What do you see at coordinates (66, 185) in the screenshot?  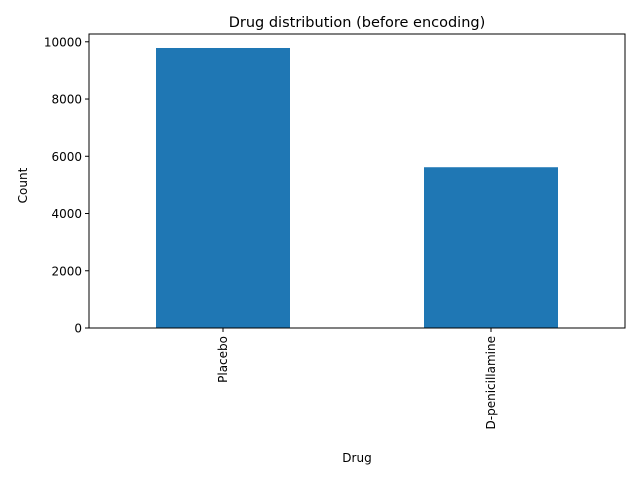 I see `y-axis: 0 2000 4000 6000 8000 10000` at bounding box center [66, 185].